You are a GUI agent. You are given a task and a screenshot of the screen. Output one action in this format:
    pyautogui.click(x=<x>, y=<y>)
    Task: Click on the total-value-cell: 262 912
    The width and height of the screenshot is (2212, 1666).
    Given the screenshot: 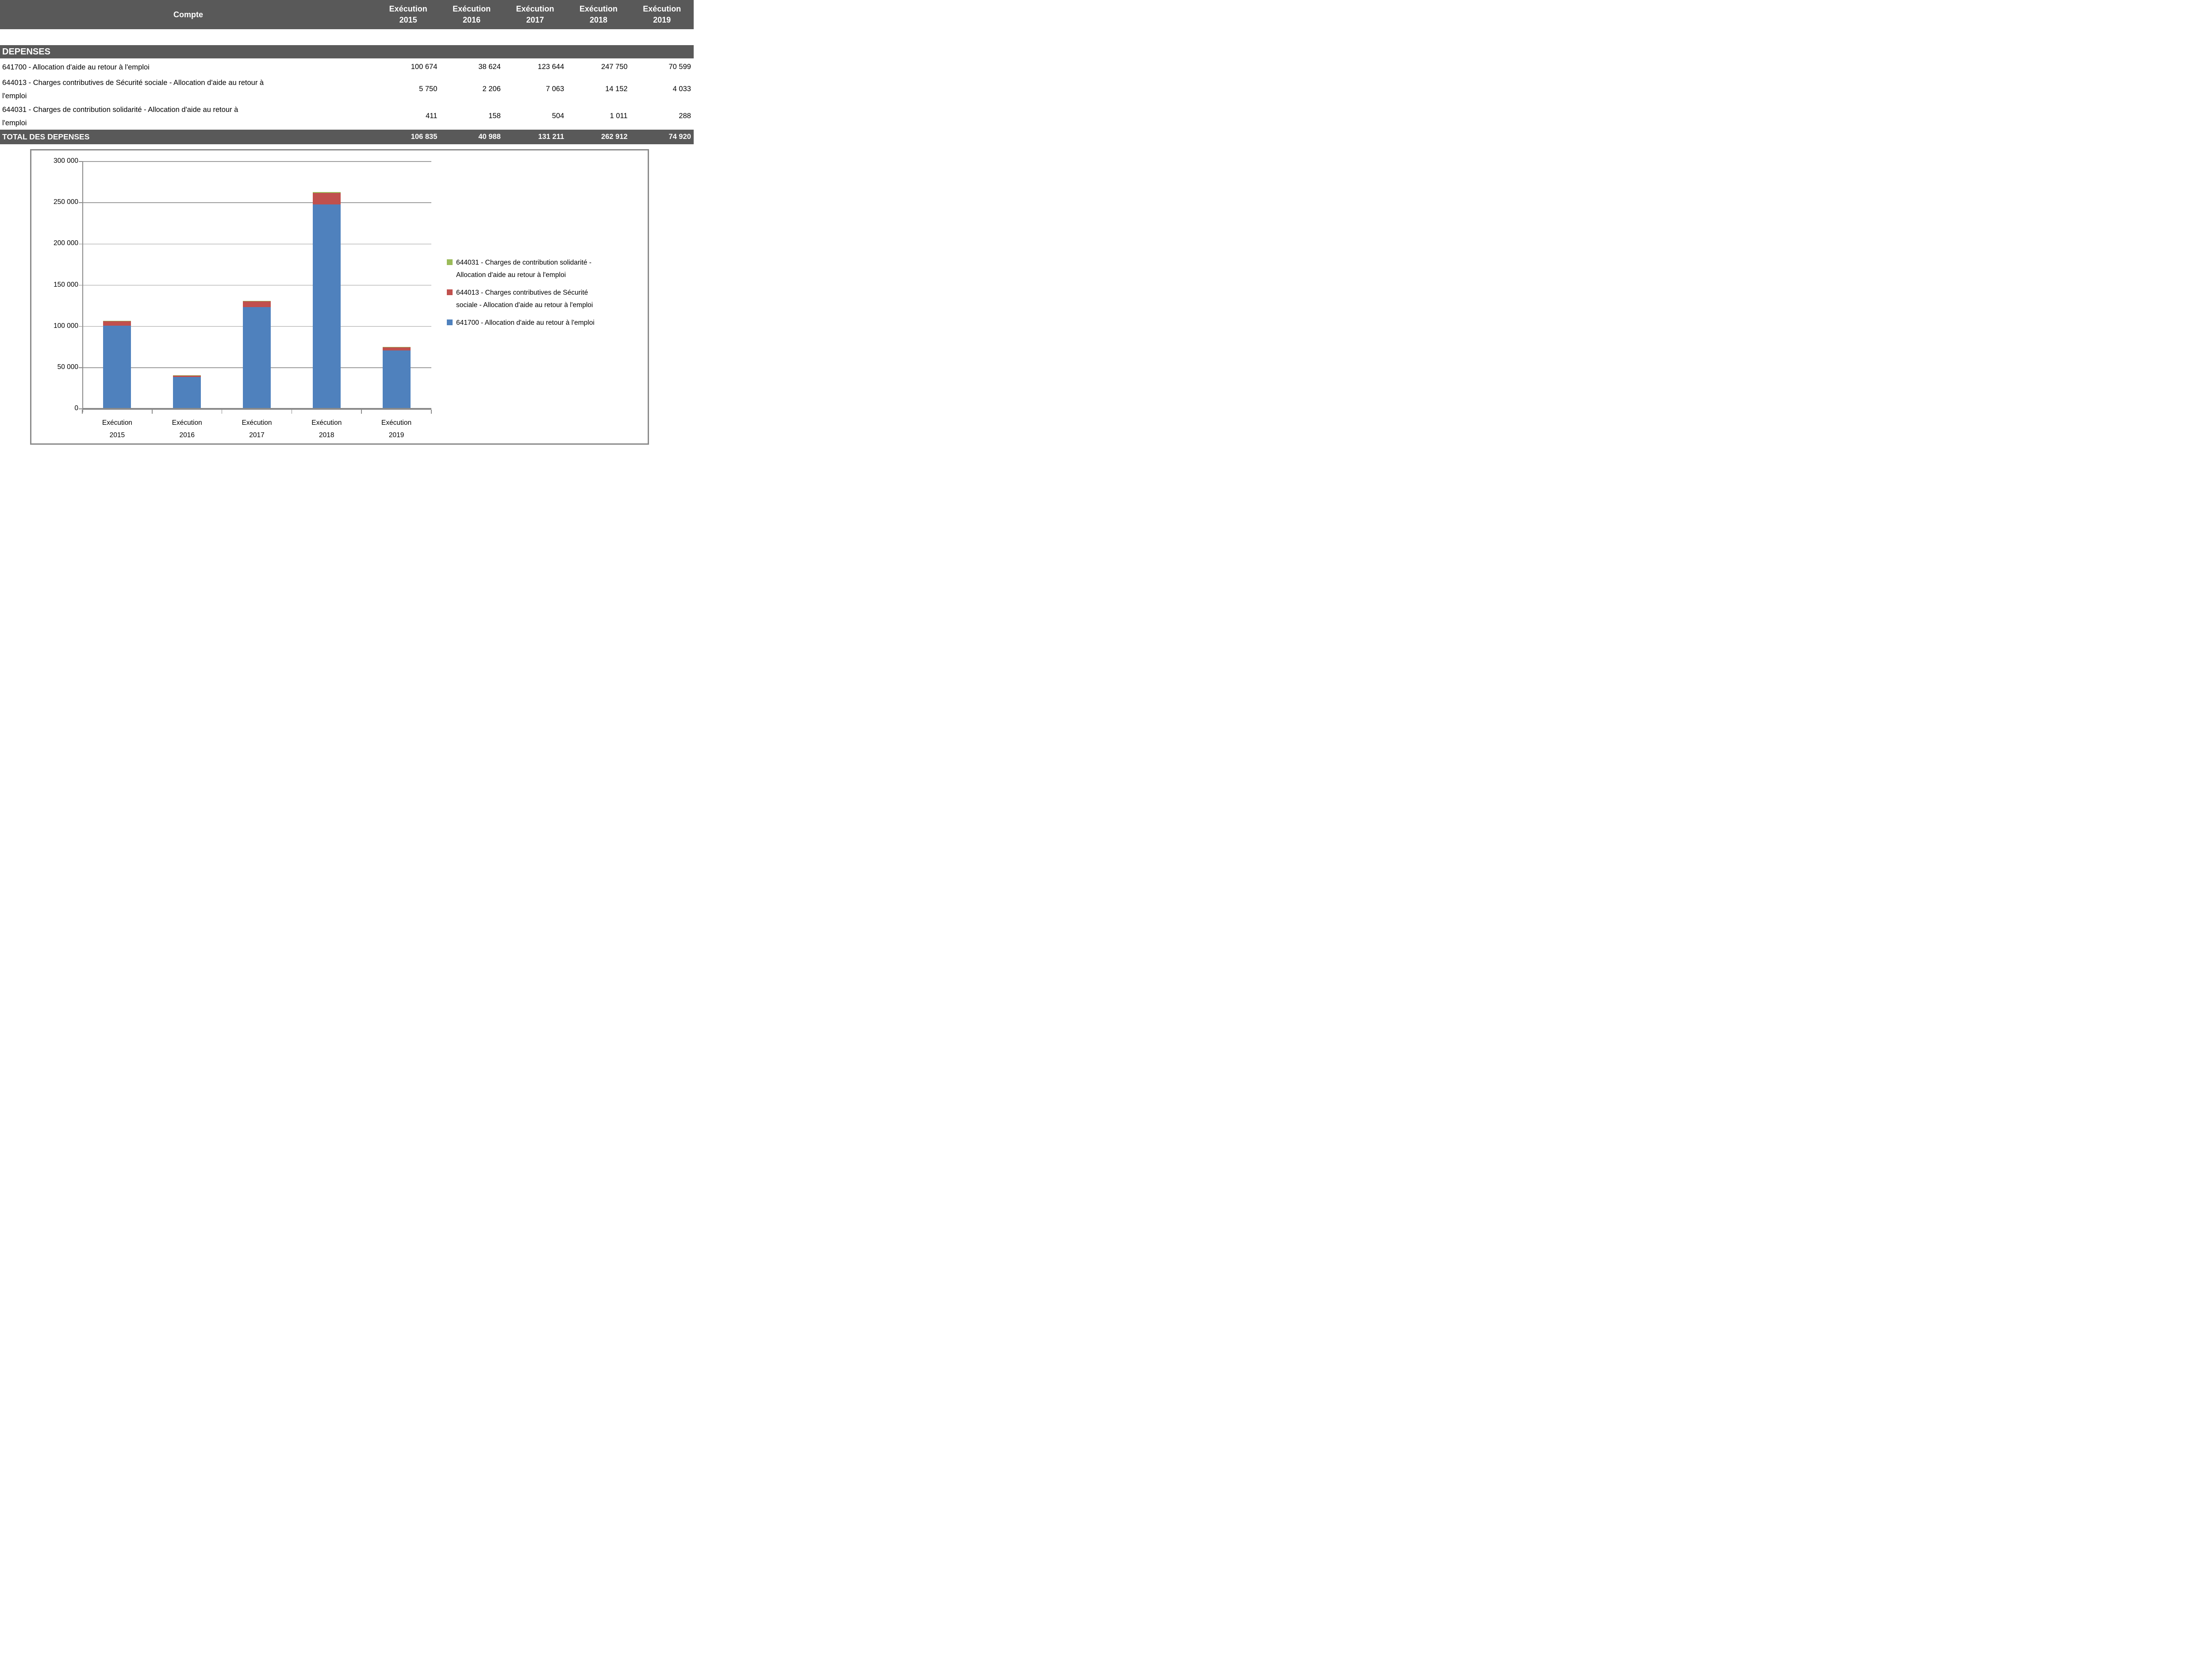 What is the action you would take?
    pyautogui.click(x=615, y=137)
    